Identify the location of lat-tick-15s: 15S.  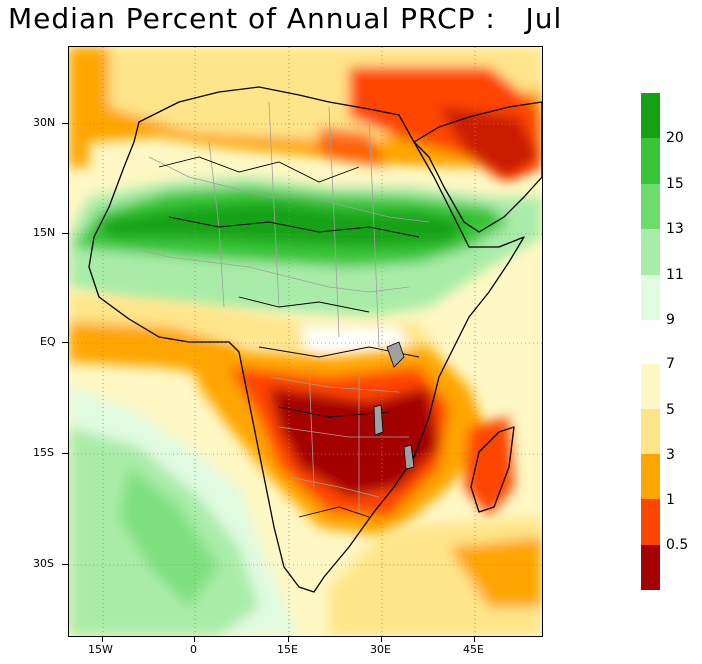
(43, 452).